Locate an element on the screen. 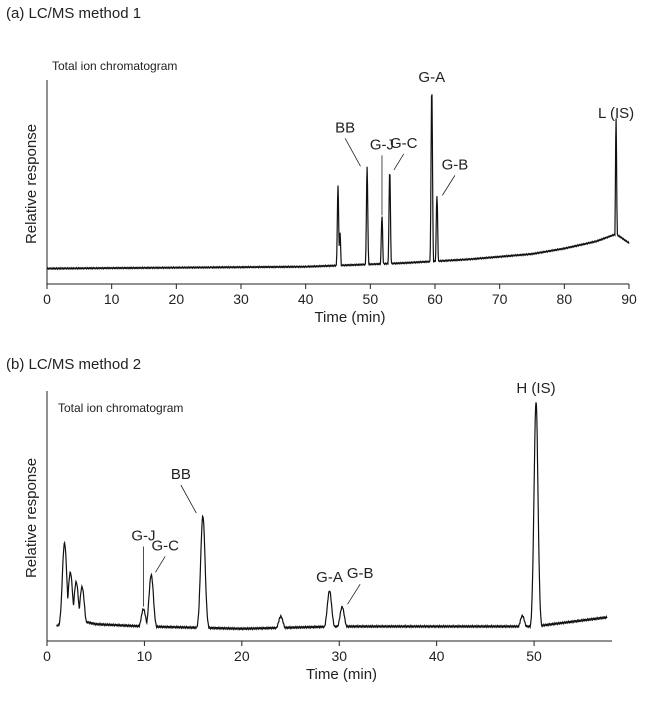 The width and height of the screenshot is (659, 707). panel-a-label: (a) LC/MS method 1 is located at coordinates (74, 13).